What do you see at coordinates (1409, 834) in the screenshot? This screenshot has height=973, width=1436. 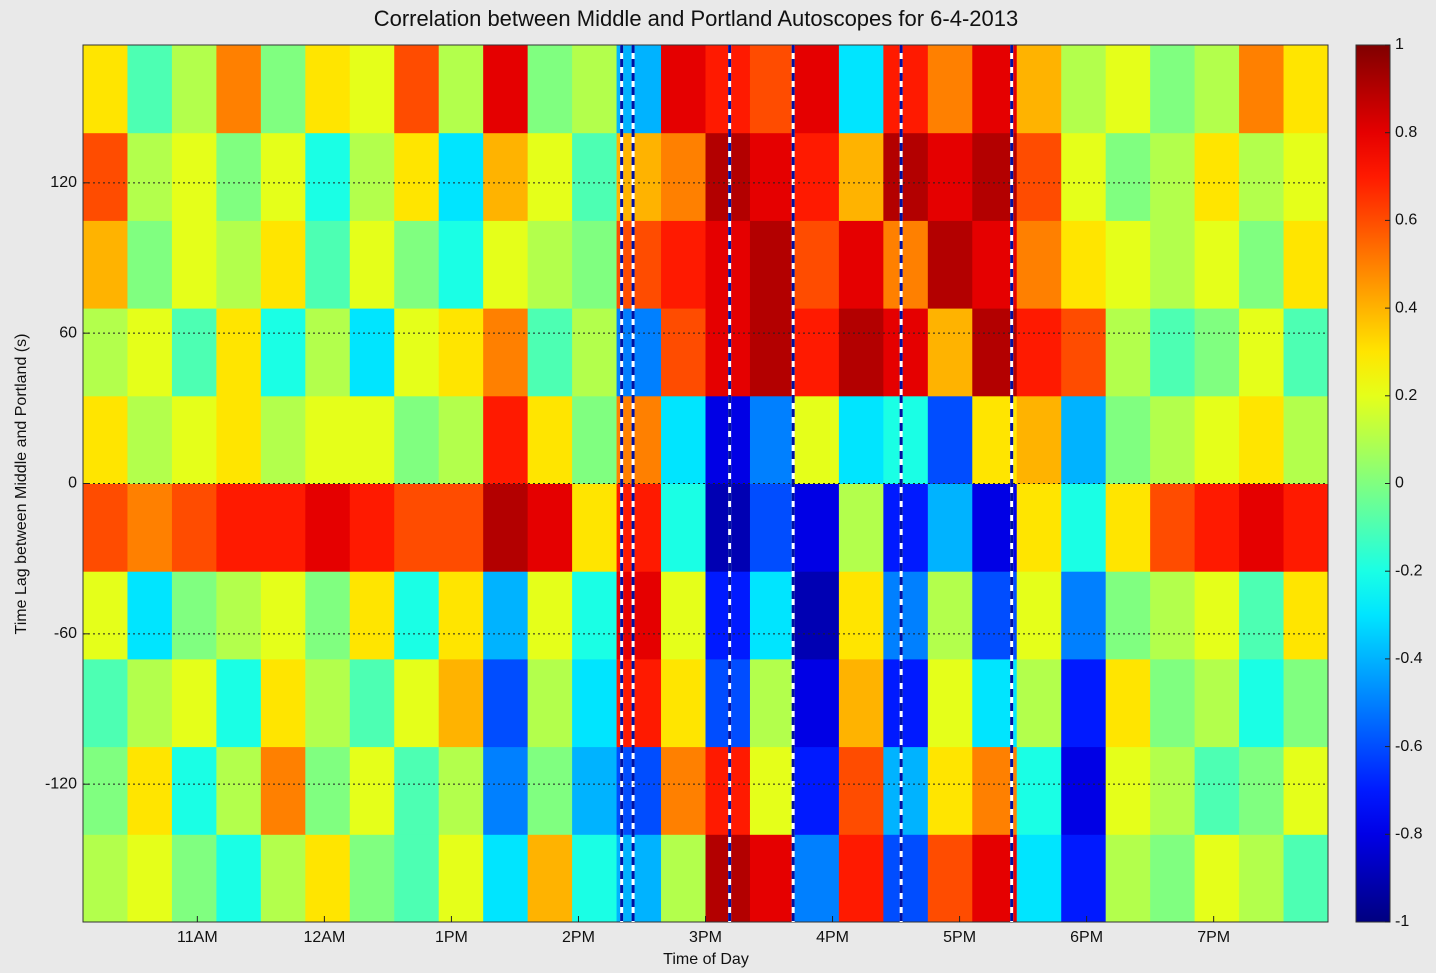 I see `colorbar-tick-label: -0.8` at bounding box center [1409, 834].